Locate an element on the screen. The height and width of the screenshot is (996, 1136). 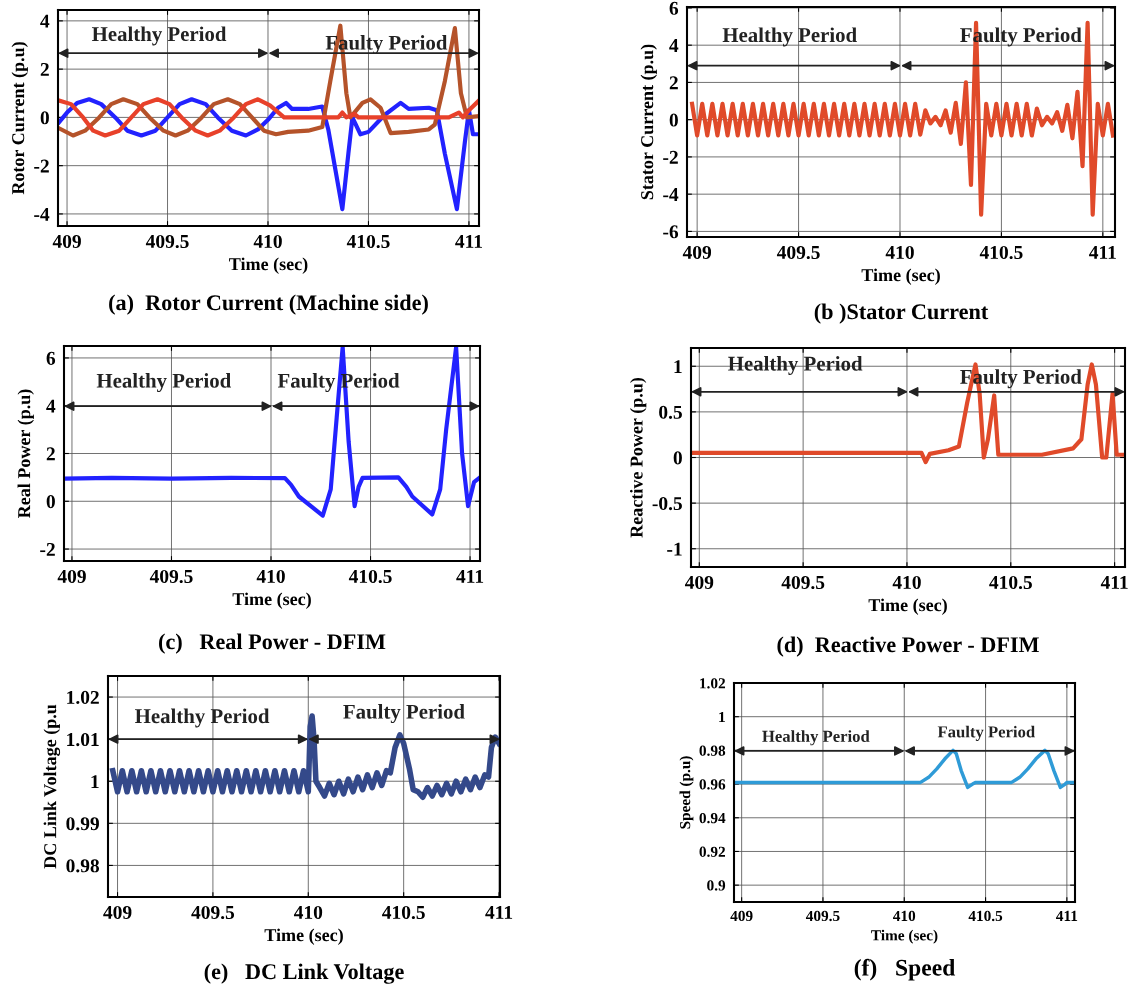
y-tick-label: 0.92 is located at coordinates (712, 851).